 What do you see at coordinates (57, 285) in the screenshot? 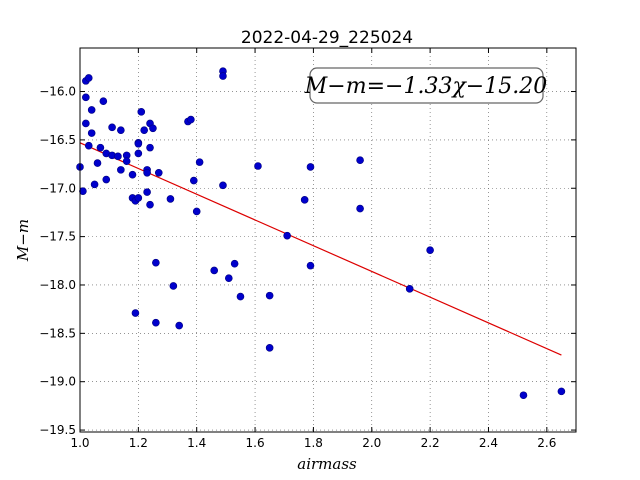
I see `y-tick-label: −18.0` at bounding box center [57, 285].